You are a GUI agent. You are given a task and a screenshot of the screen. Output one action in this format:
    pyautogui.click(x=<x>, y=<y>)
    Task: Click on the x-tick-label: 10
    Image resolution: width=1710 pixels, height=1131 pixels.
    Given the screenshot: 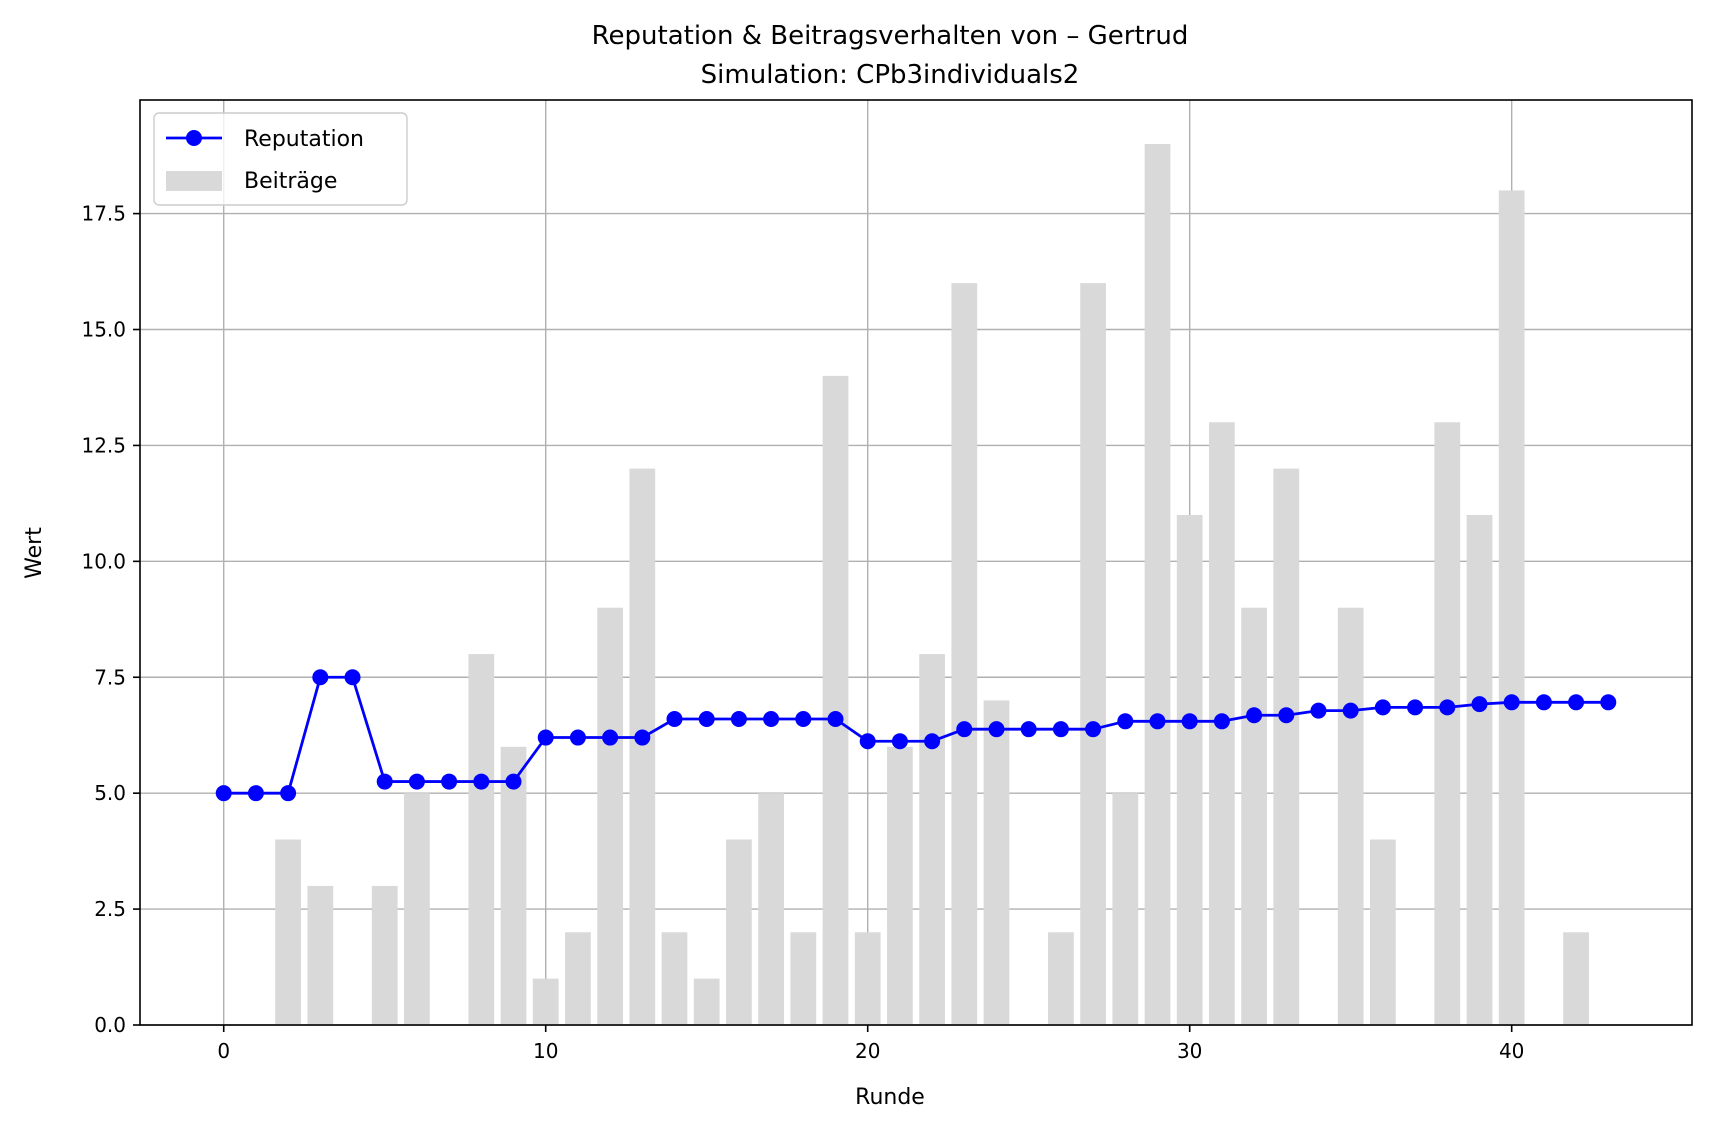 What is the action you would take?
    pyautogui.click(x=545, y=1051)
    